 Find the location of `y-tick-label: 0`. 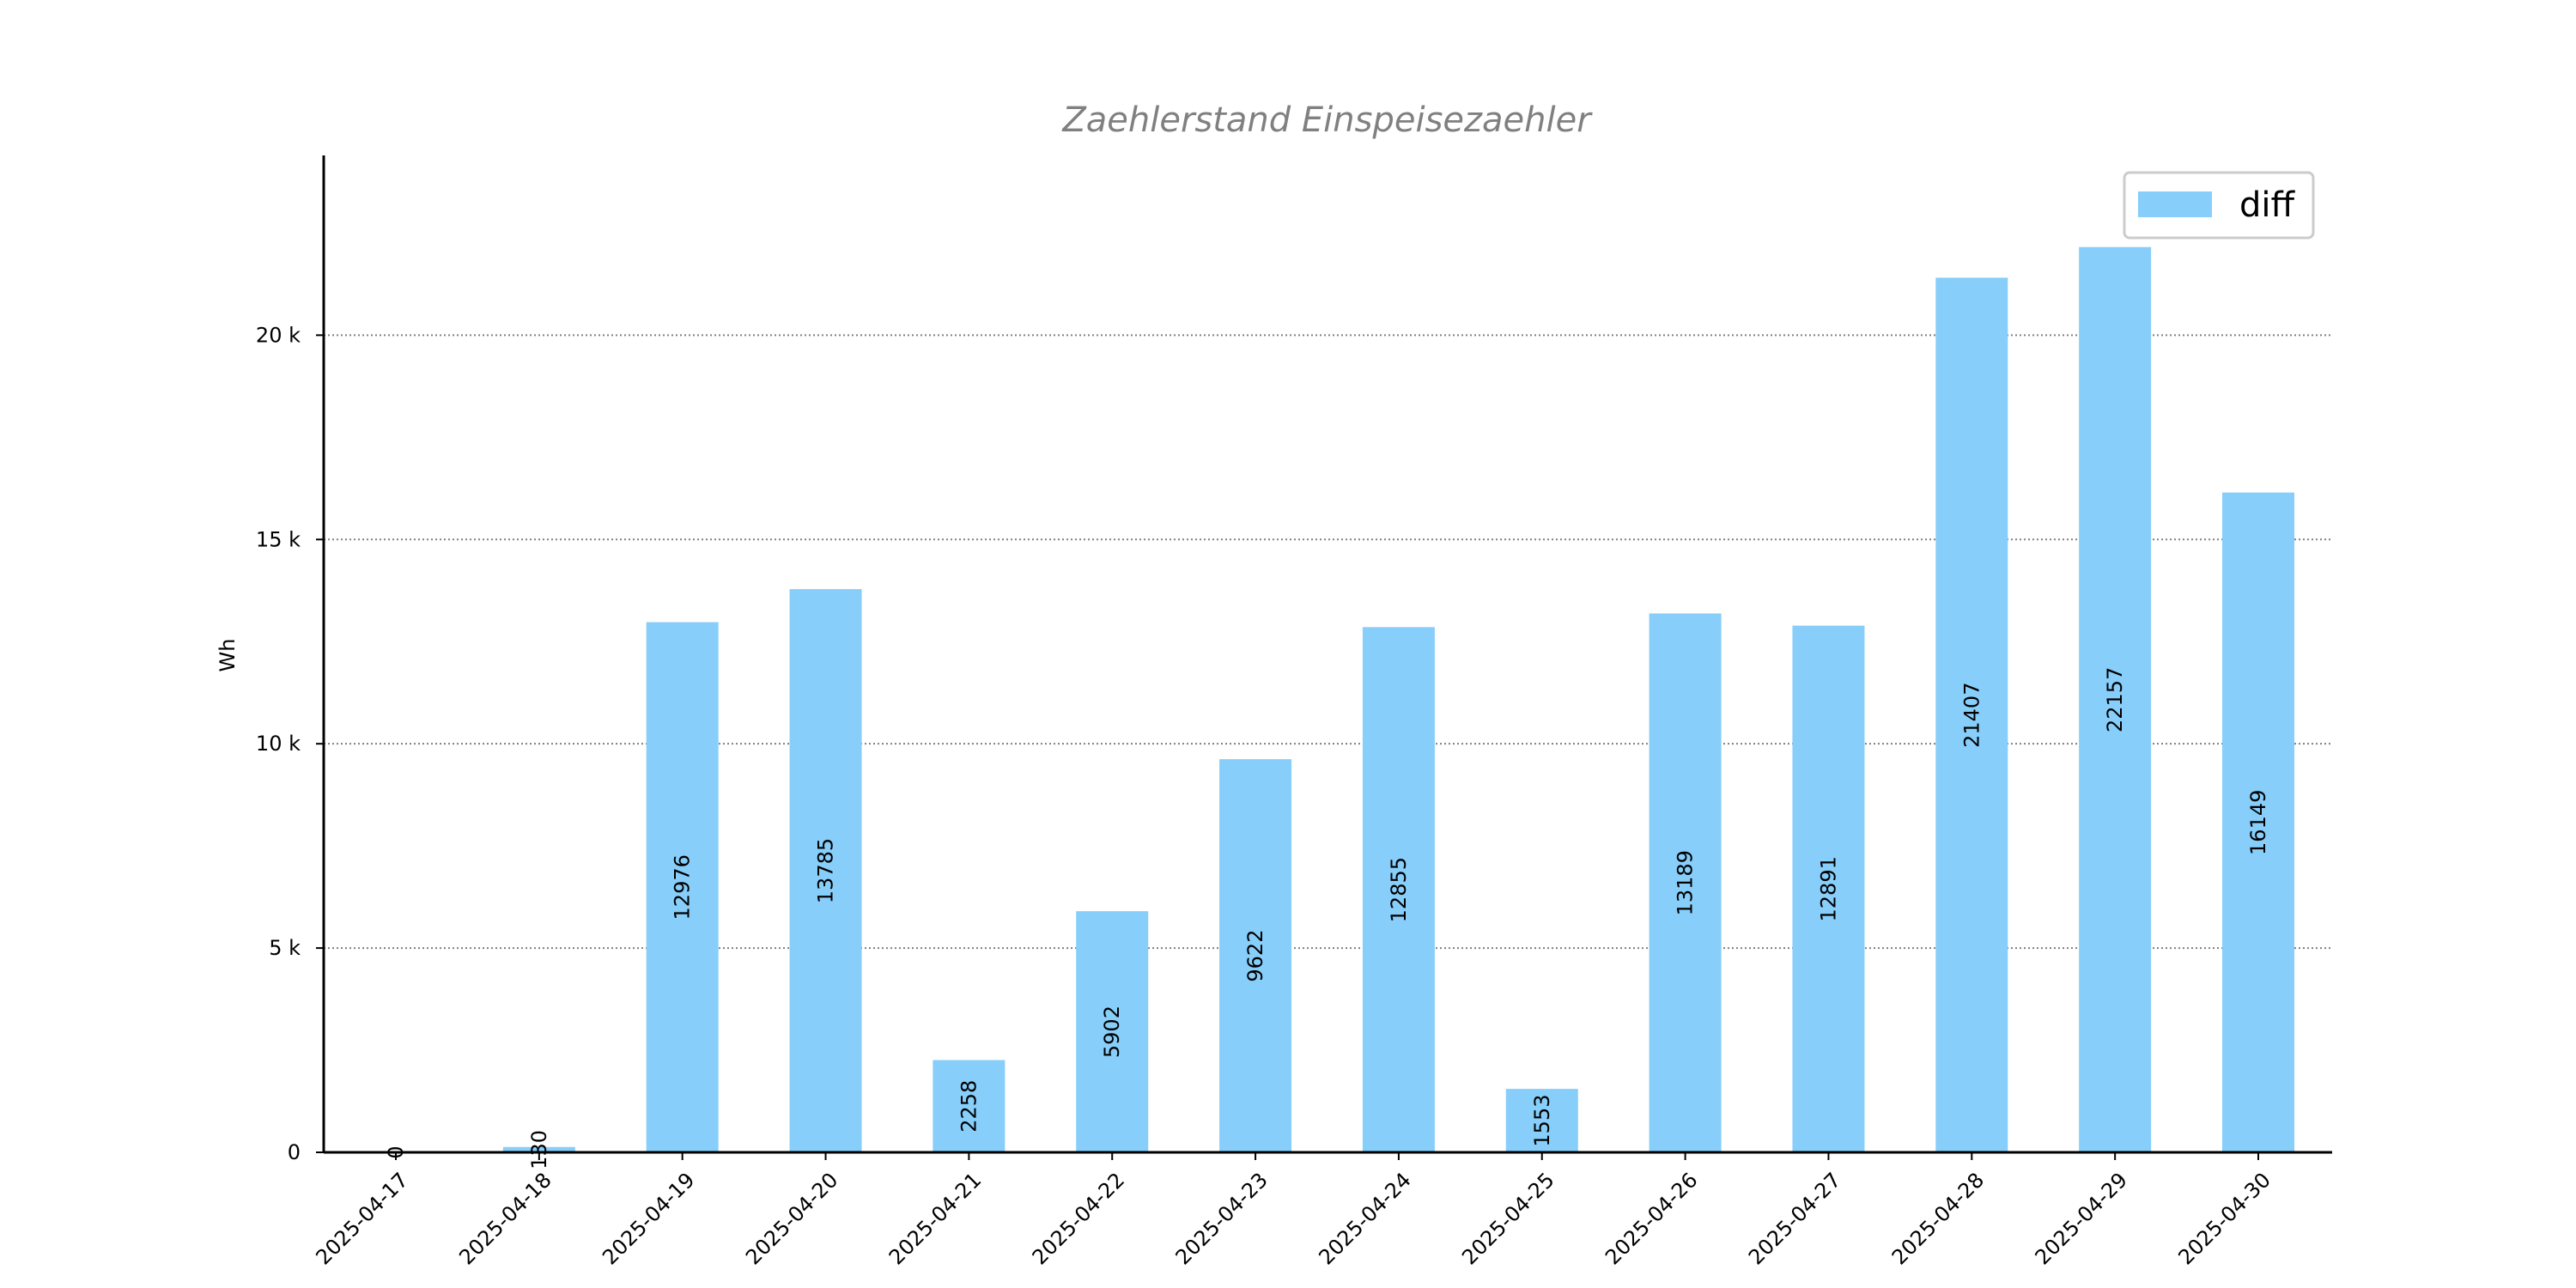

y-tick-label: 0 is located at coordinates (294, 1152).